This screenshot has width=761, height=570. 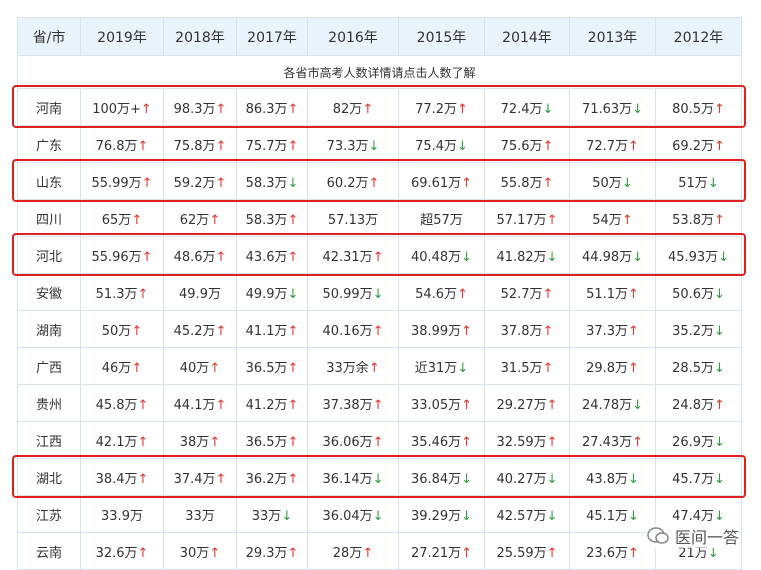 What do you see at coordinates (266, 220) in the screenshot?
I see `value-text: 58.3万` at bounding box center [266, 220].